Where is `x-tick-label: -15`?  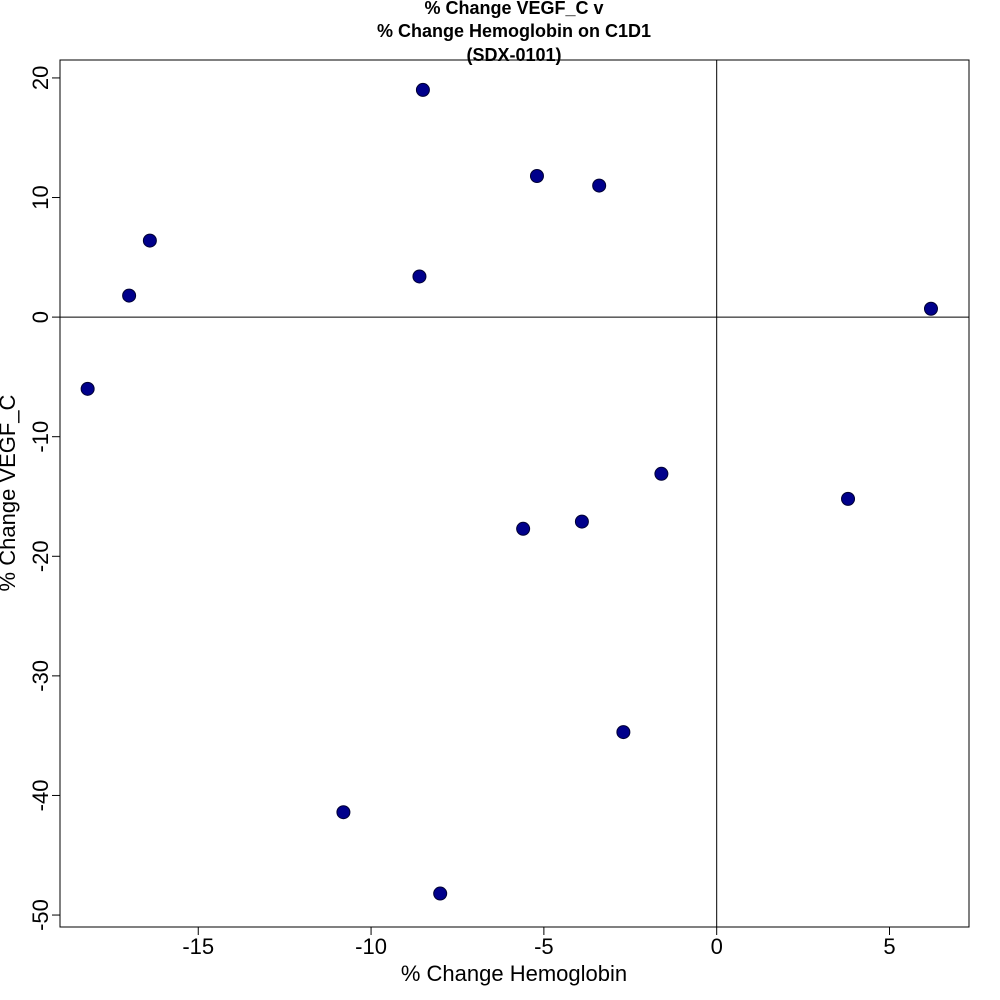
x-tick-label: -15 is located at coordinates (198, 946).